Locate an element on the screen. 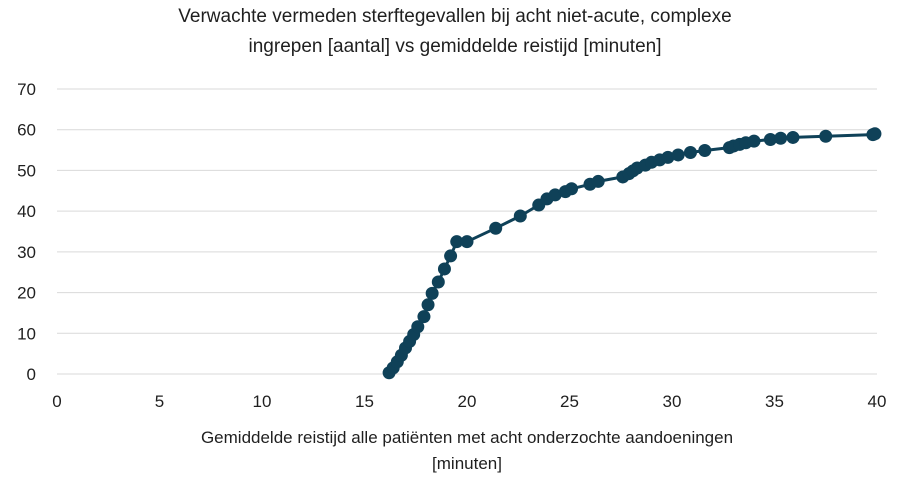 This screenshot has height=479, width=900. y-tick-label: 60 is located at coordinates (26, 130).